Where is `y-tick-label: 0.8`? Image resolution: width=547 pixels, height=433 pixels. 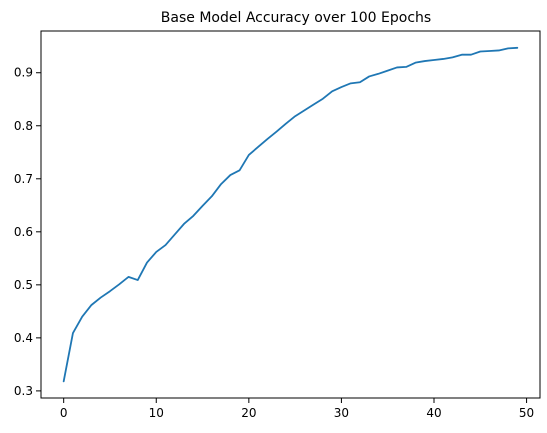
y-tick-label: 0.8 is located at coordinates (23, 126).